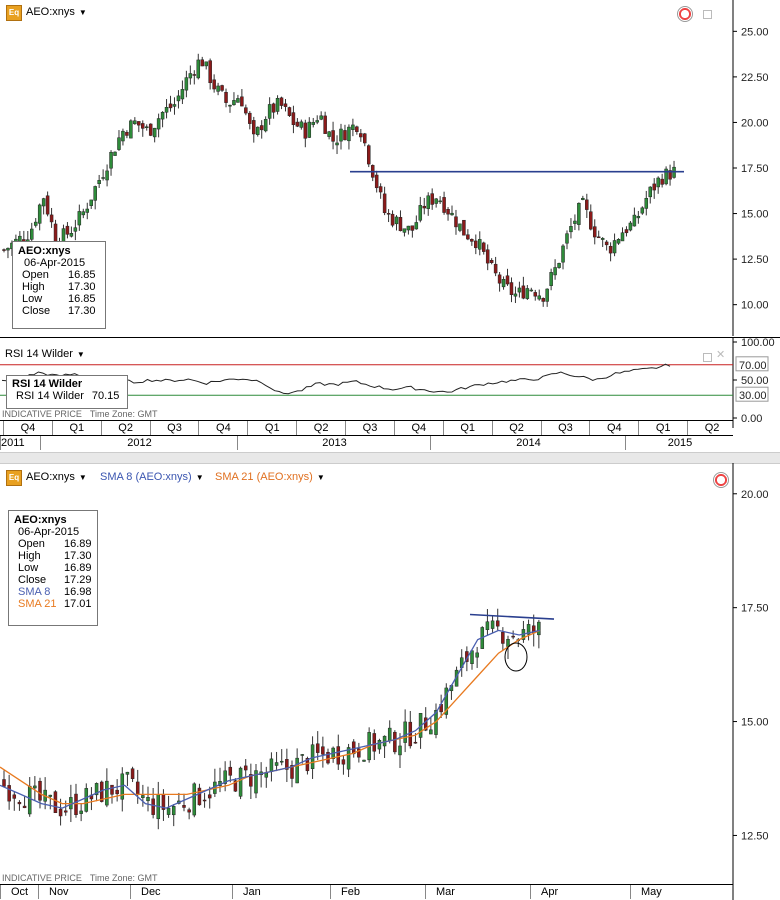 This screenshot has width=780, height=900. Describe the element at coordinates (390, 458) in the screenshot. I see `panel-separator` at that location.